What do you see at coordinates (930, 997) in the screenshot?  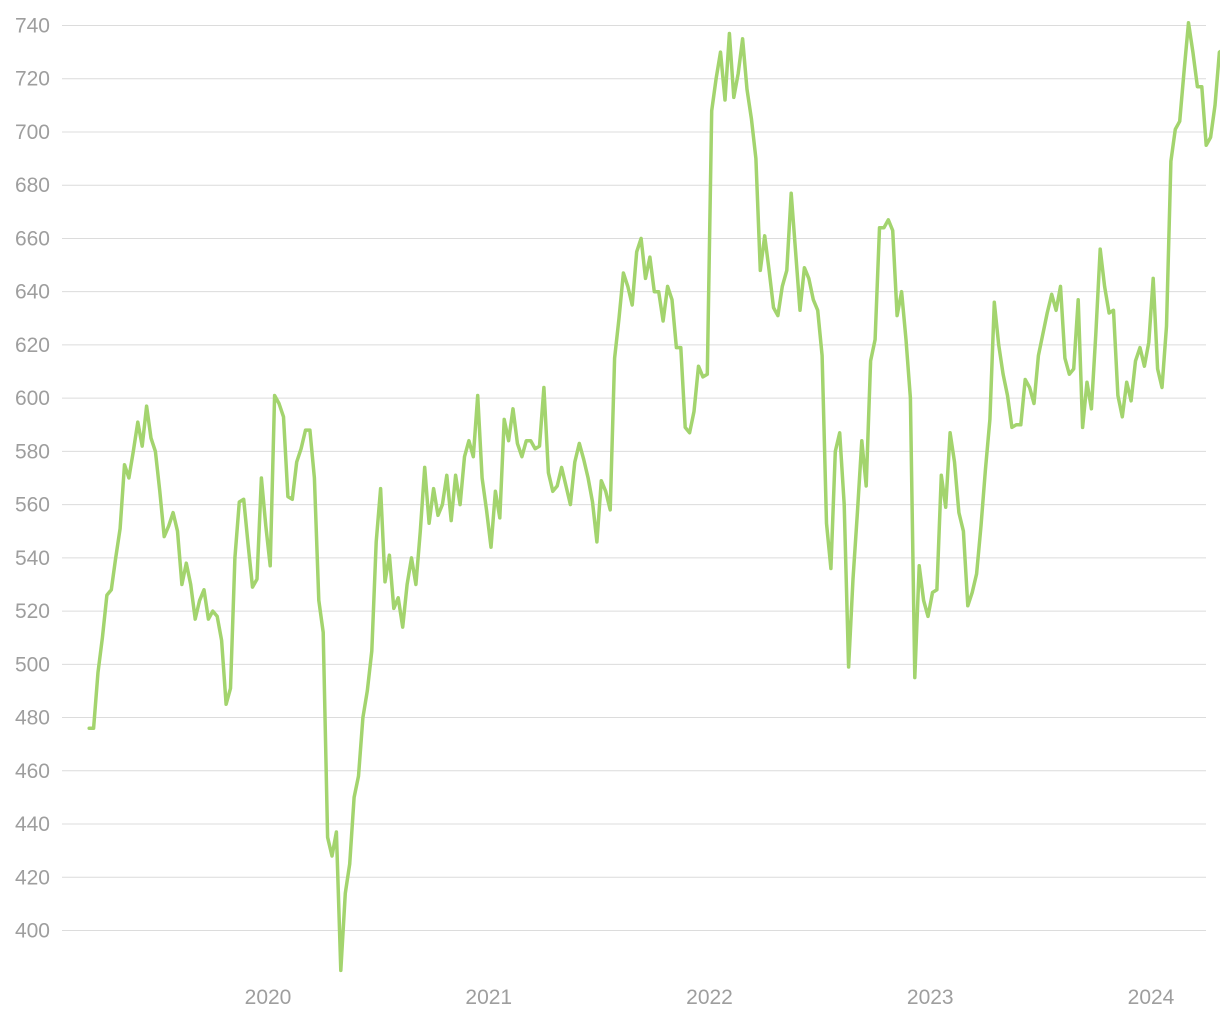 I see `x-tick-label-2023: 2023` at bounding box center [930, 997].